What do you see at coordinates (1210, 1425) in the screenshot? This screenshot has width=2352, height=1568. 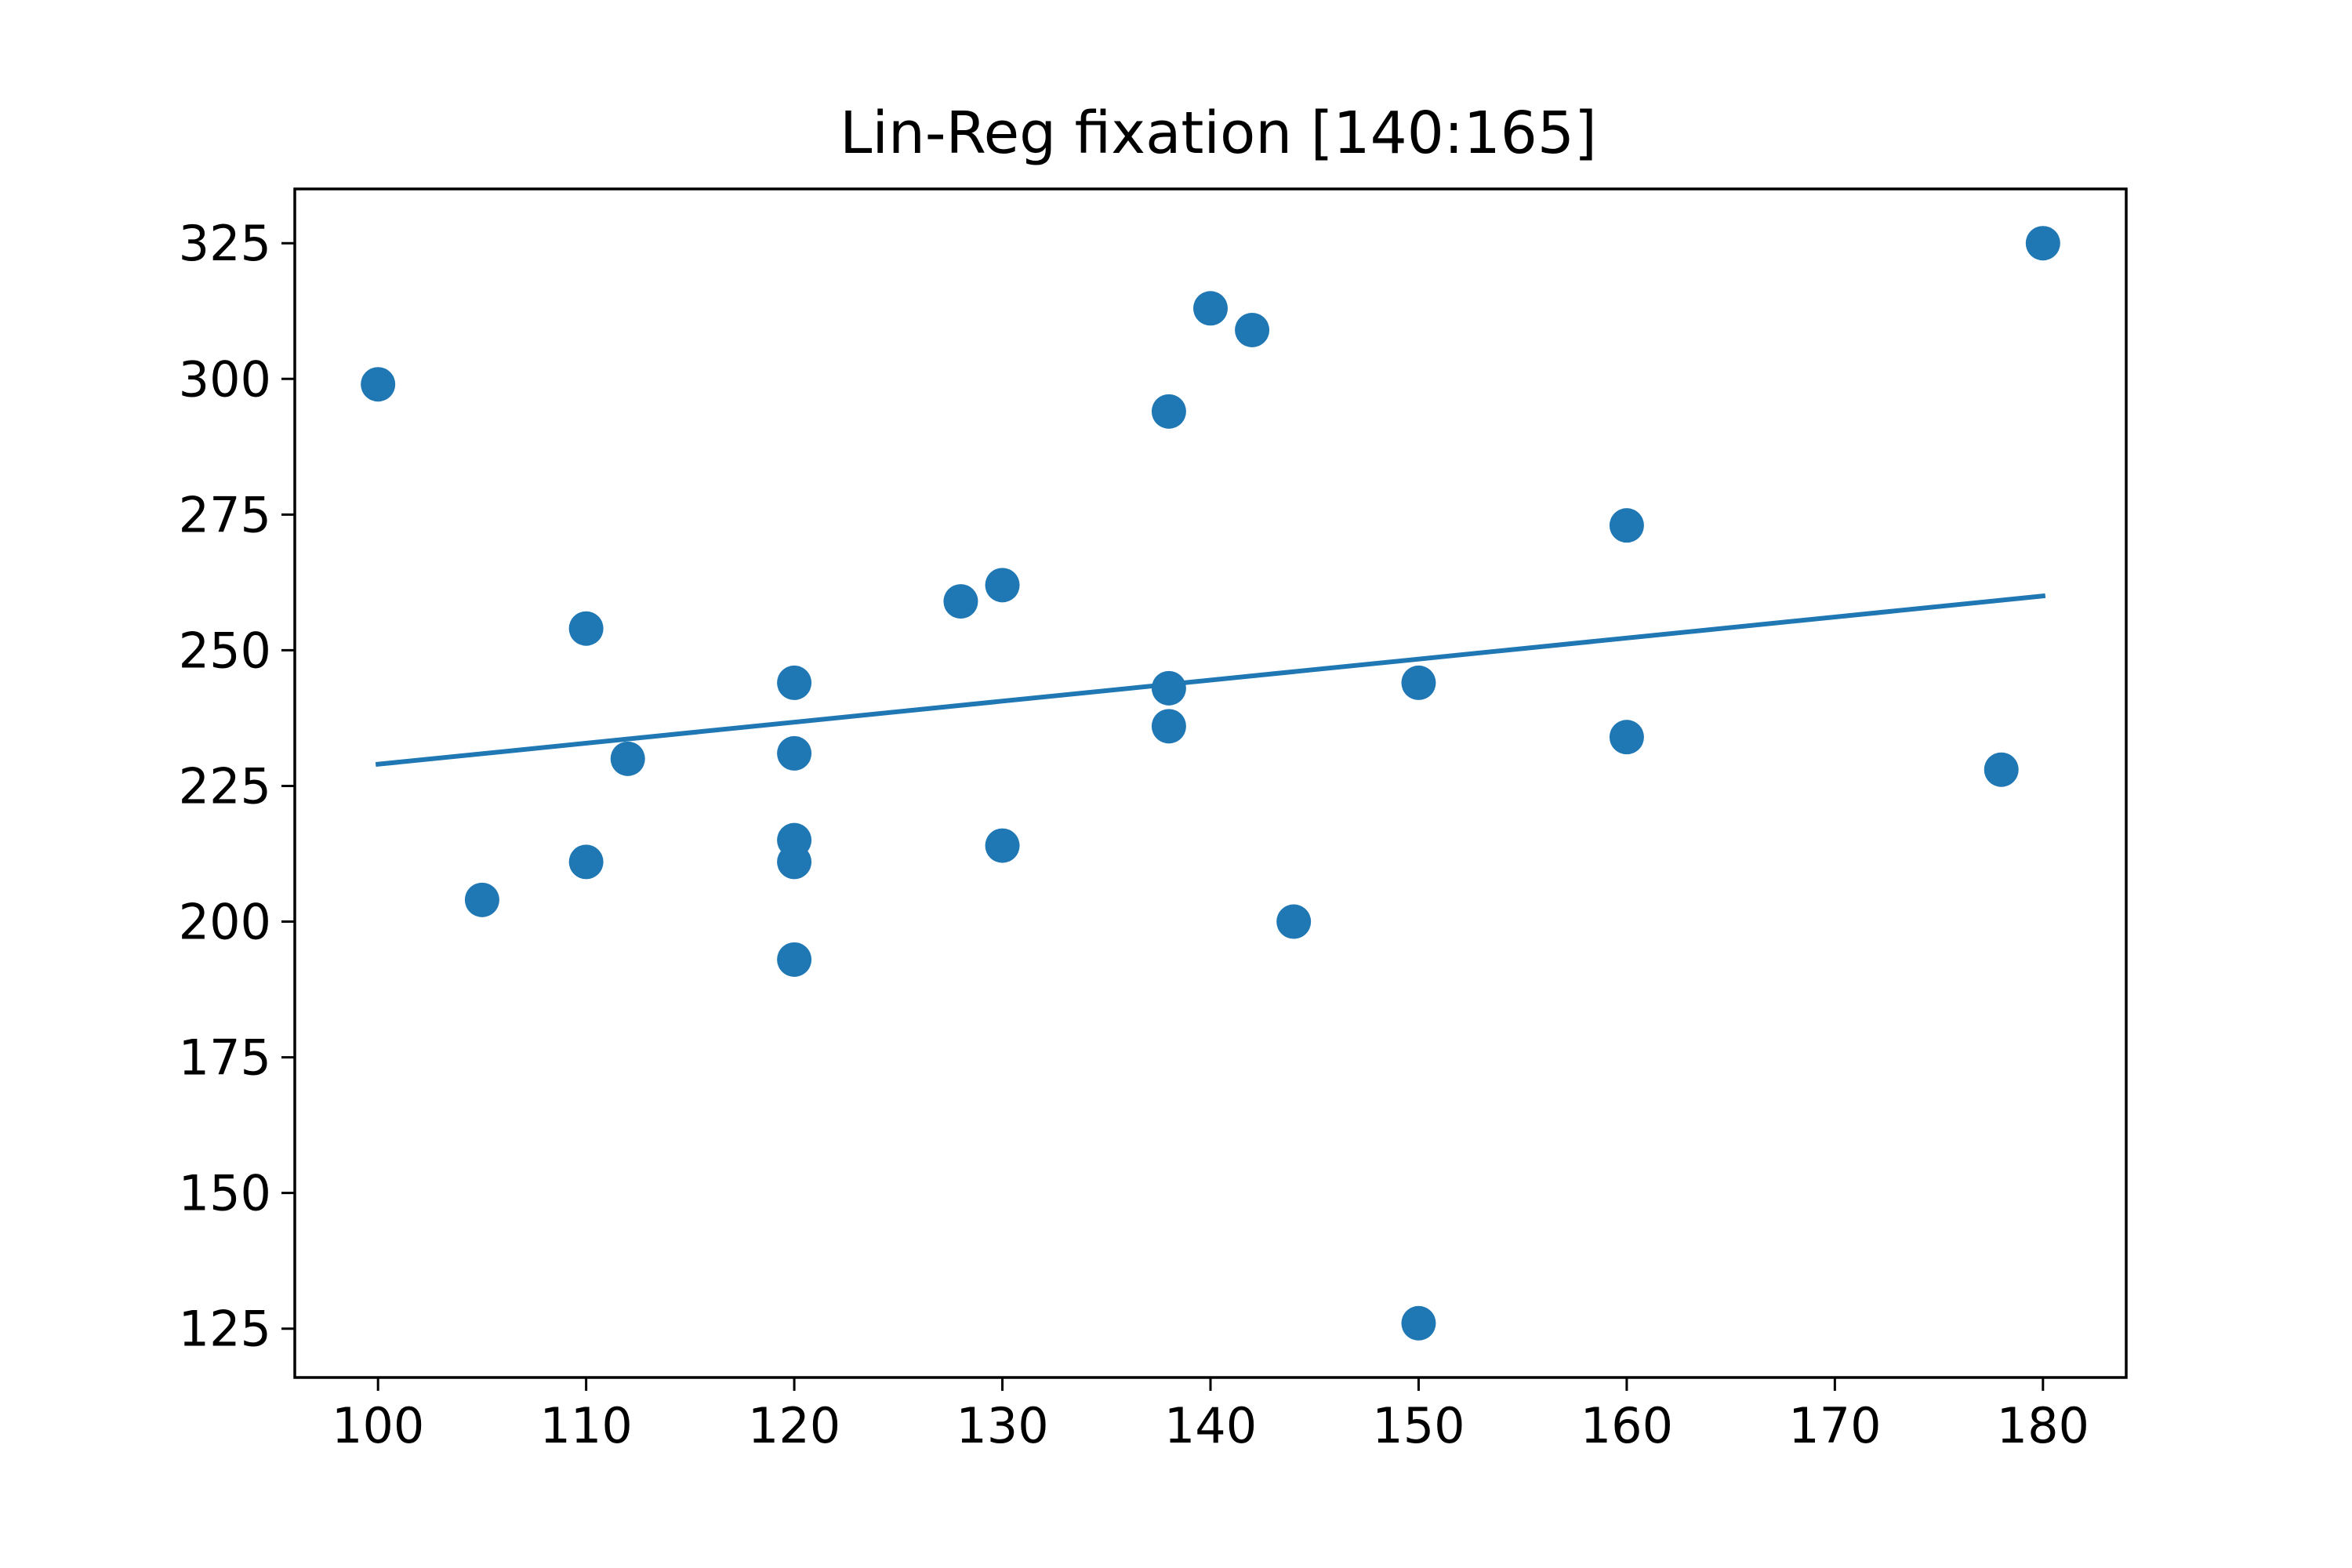 I see `x-tick-label: 140` at bounding box center [1210, 1425].